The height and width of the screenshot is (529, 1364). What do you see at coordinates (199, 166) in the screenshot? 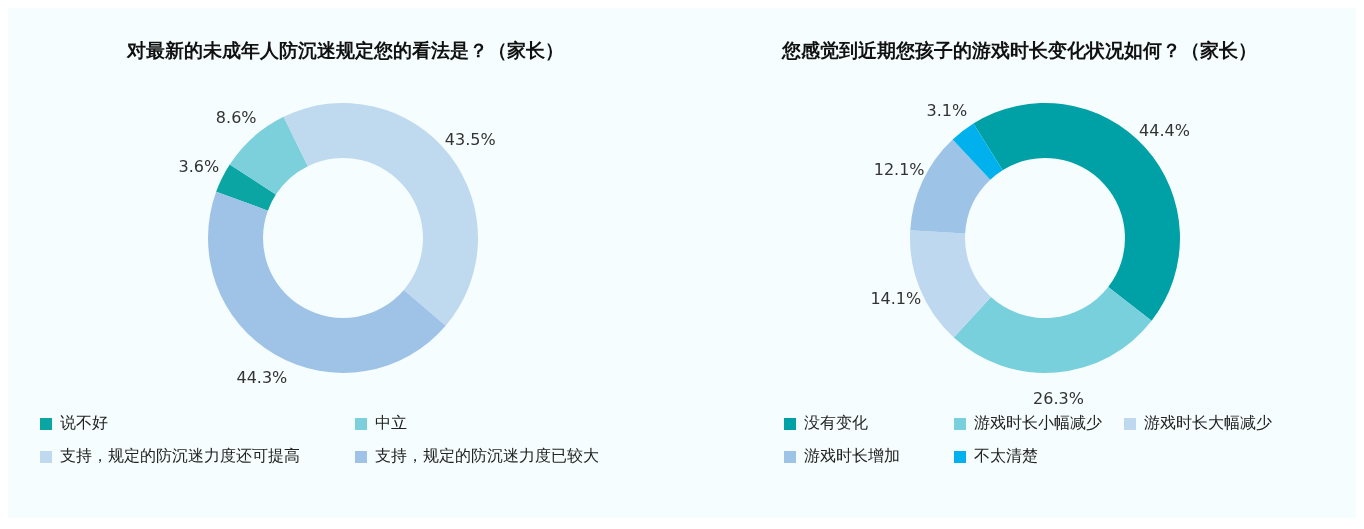
I see `data-label: 3.6%` at bounding box center [199, 166].